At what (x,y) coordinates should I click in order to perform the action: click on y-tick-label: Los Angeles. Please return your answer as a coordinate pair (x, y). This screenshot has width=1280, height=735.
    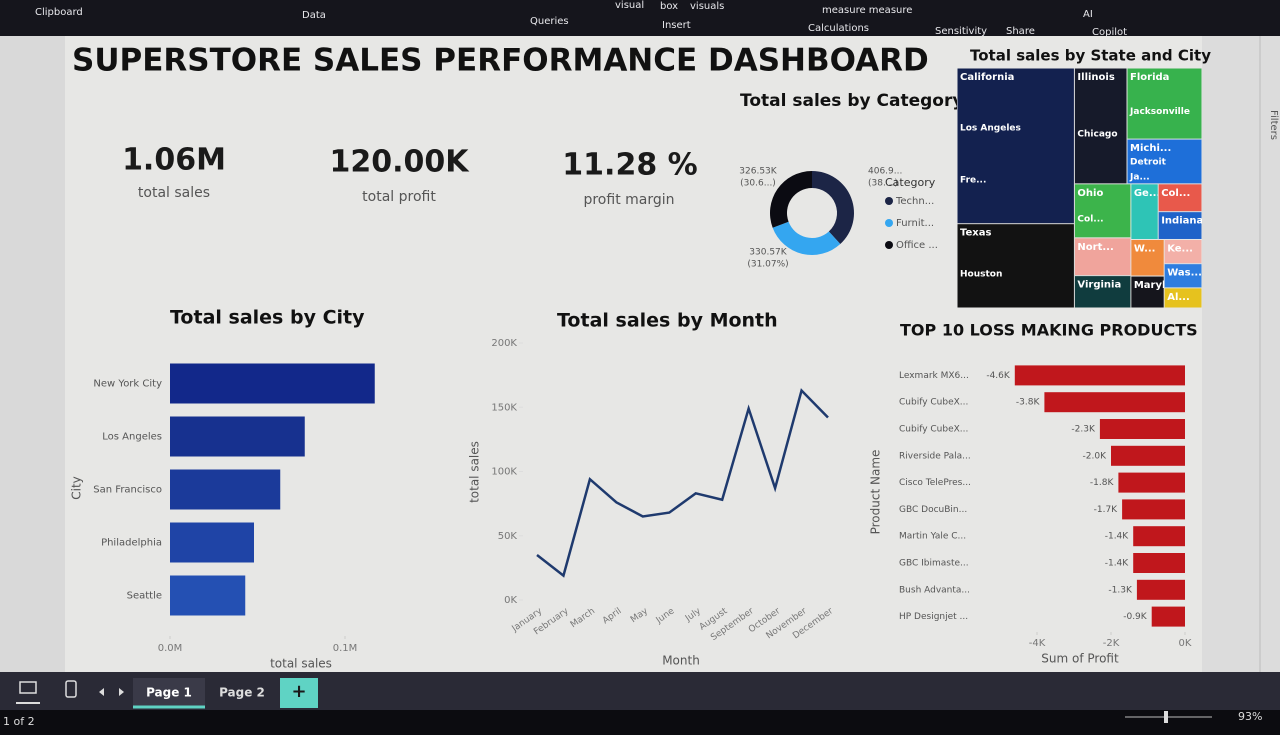
    Looking at the image, I should click on (132, 437).